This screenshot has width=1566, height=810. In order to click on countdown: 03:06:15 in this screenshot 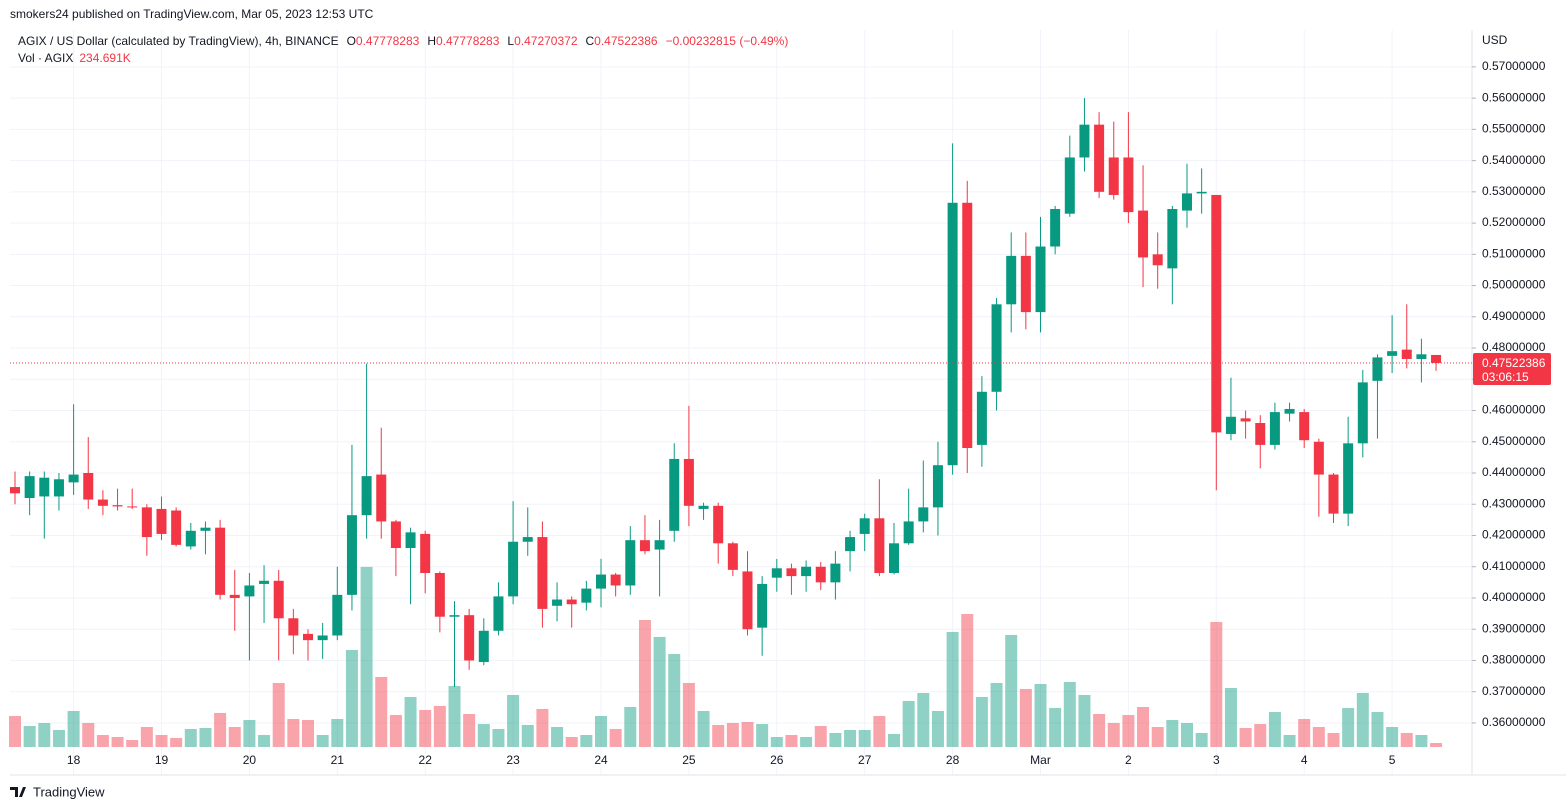, I will do `click(1505, 377)`.